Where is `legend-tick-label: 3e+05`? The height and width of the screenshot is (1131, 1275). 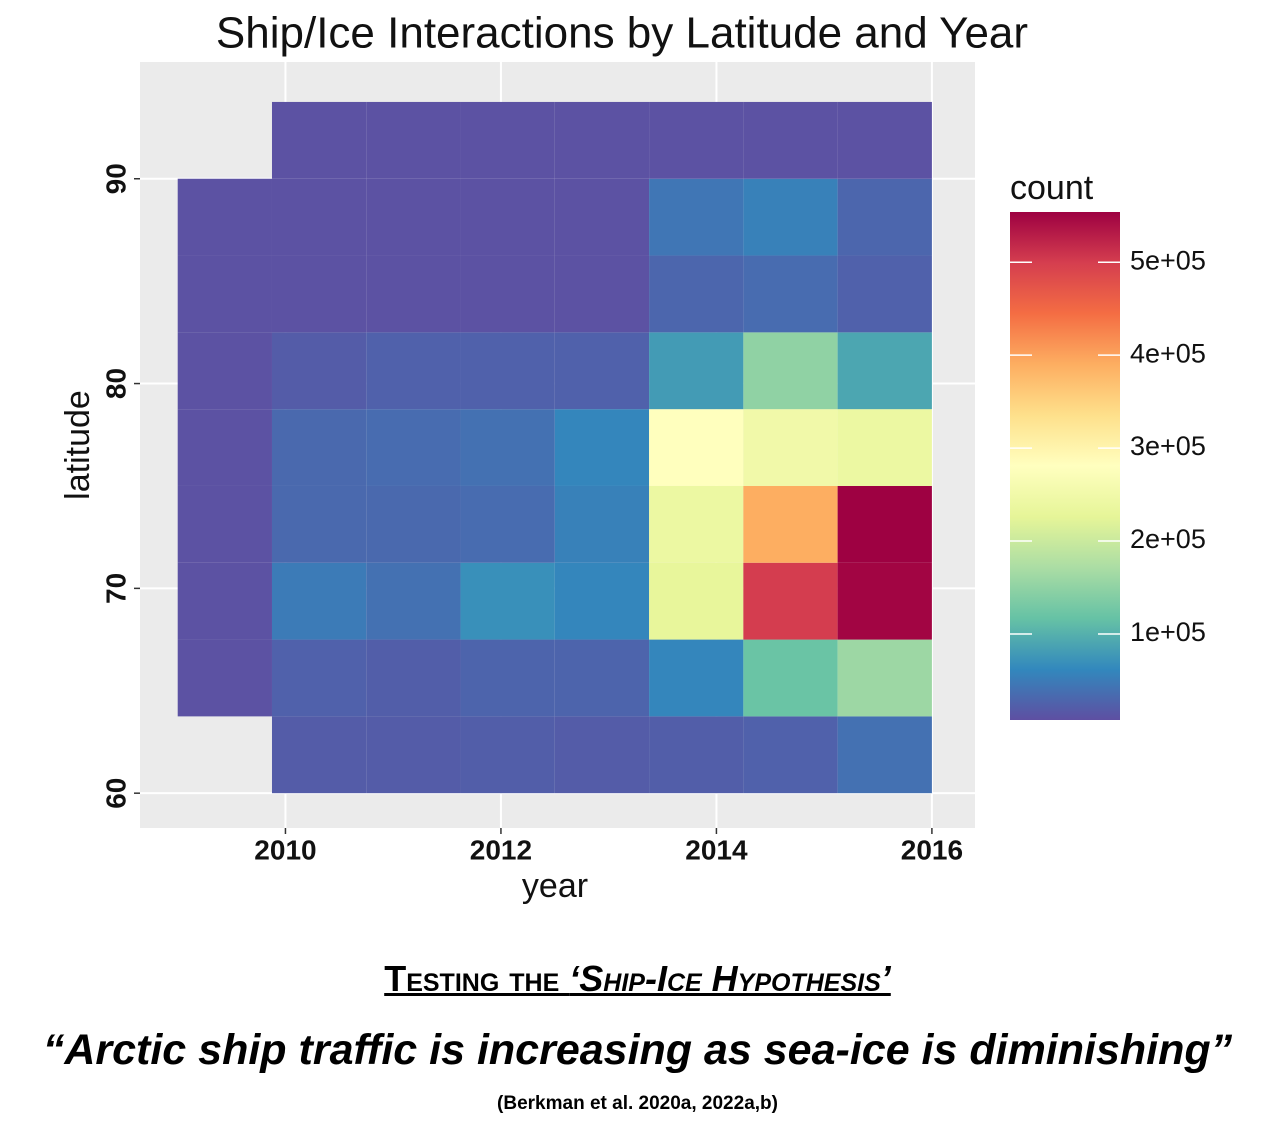 legend-tick-label: 3e+05 is located at coordinates (1168, 446).